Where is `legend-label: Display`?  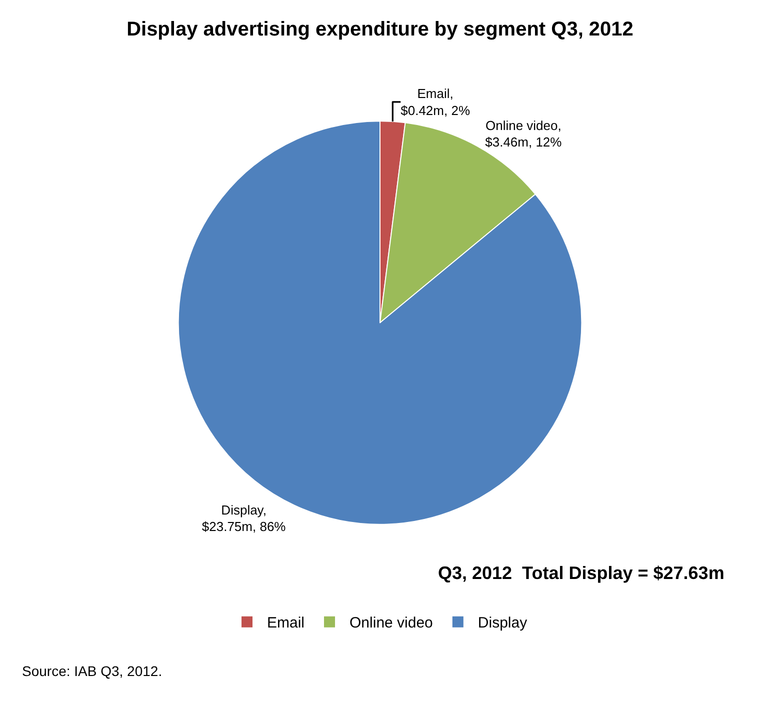 legend-label: Display is located at coordinates (503, 623).